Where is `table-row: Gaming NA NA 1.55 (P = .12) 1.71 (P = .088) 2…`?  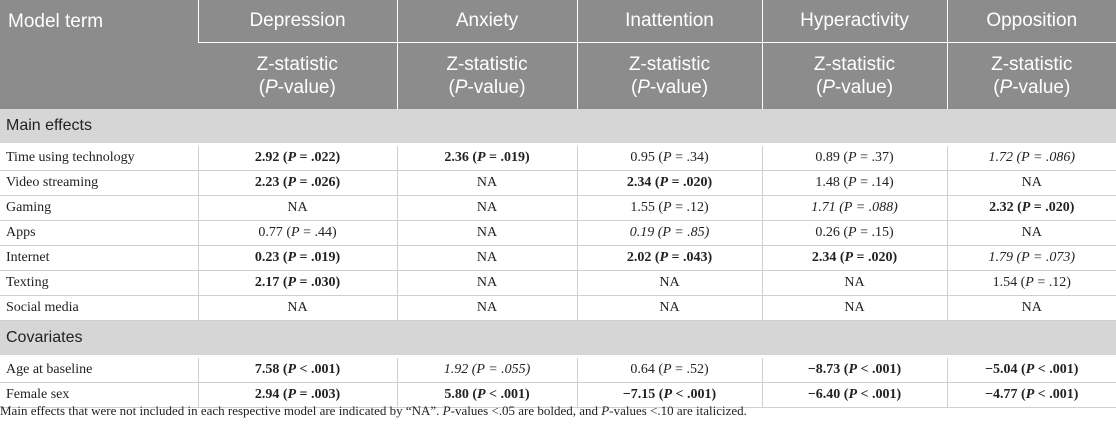 table-row: Gaming NA NA 1.55 (P = .12) 1.71 (P = .088) 2… is located at coordinates (558, 208).